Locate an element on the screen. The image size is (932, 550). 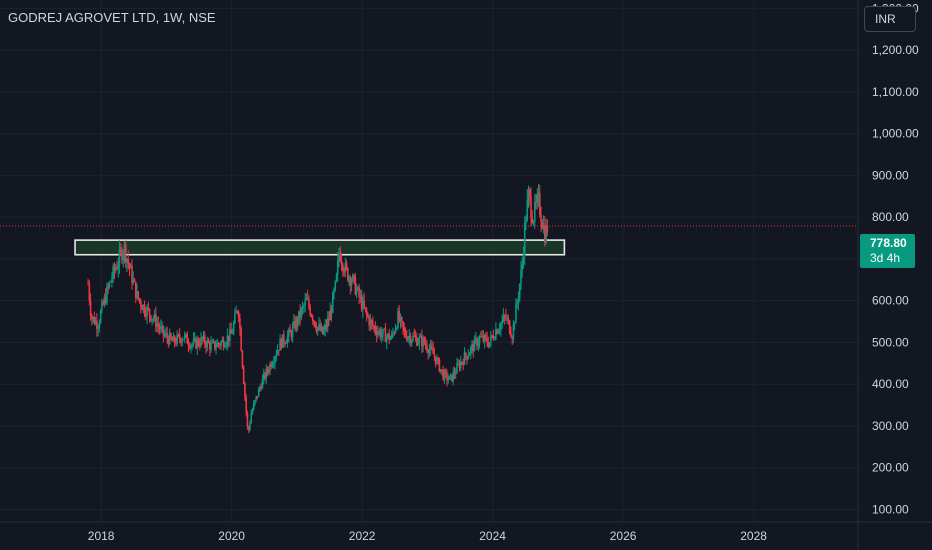
x-tick-label: 2022 is located at coordinates (362, 536).